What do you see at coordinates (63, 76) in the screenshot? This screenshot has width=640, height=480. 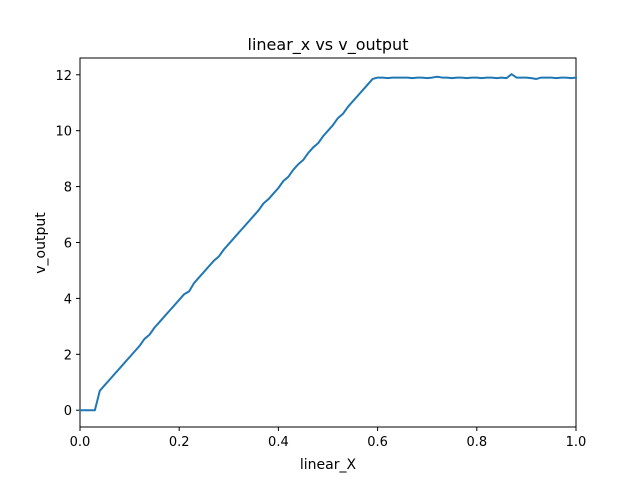 I see `y-tick-label: 12` at bounding box center [63, 76].